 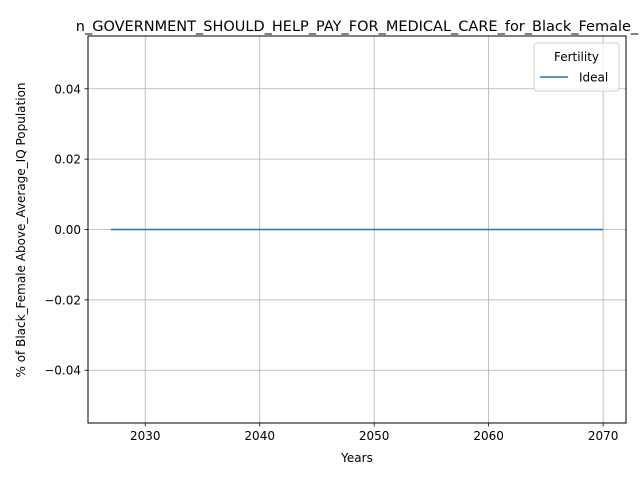 I want to click on x-tick-label: 2030, so click(x=145, y=436).